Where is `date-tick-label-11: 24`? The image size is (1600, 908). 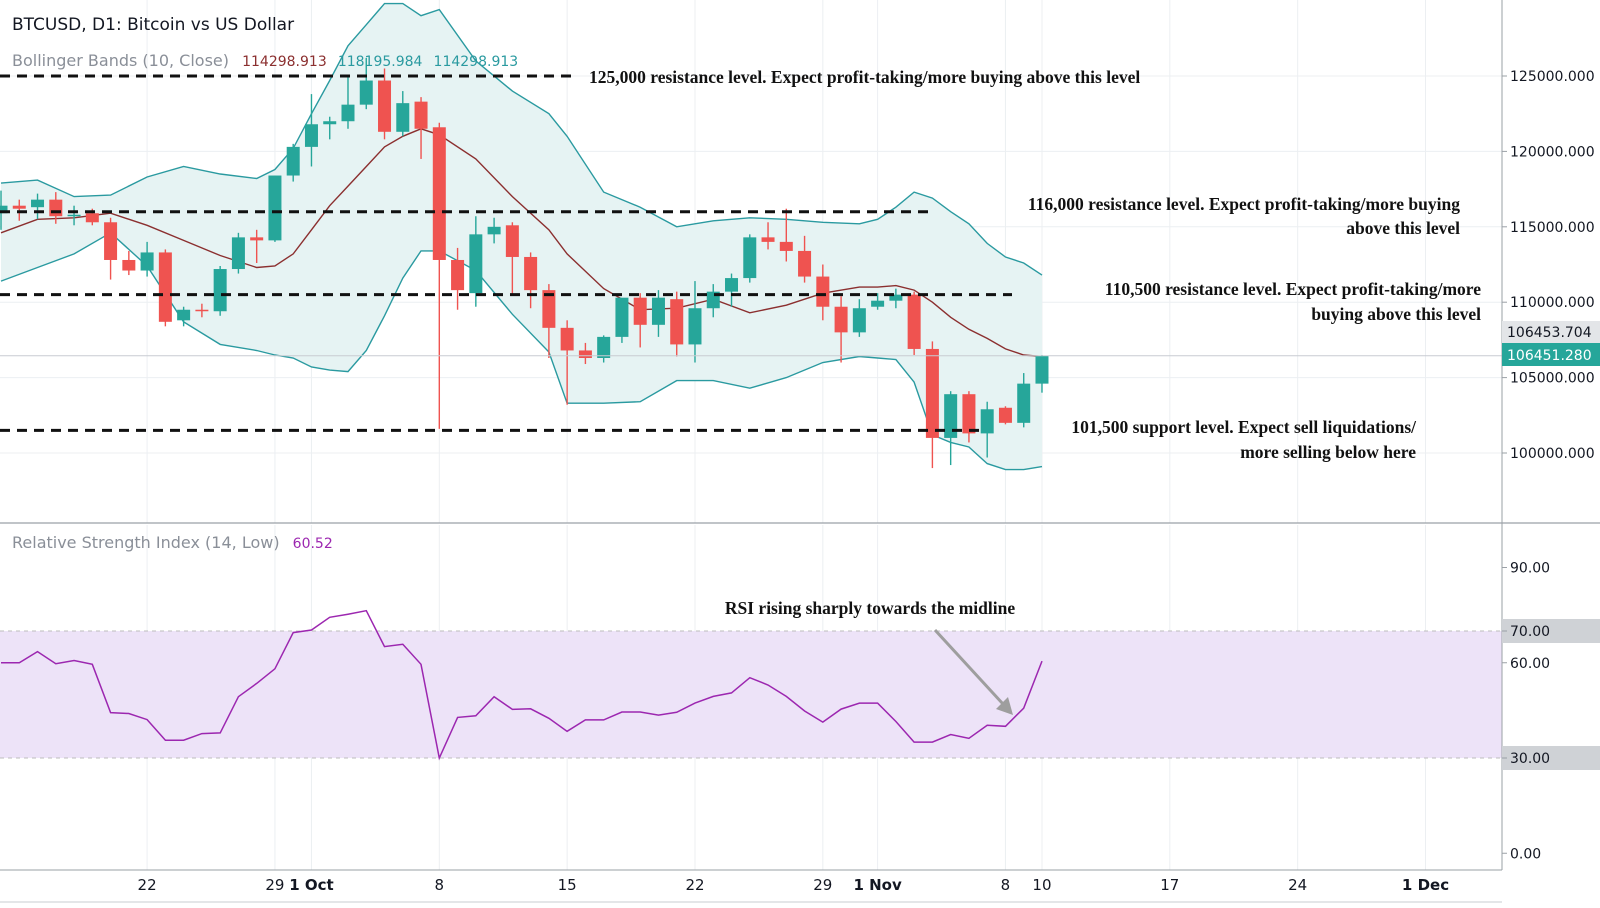
date-tick-label-11: 24 is located at coordinates (1297, 885).